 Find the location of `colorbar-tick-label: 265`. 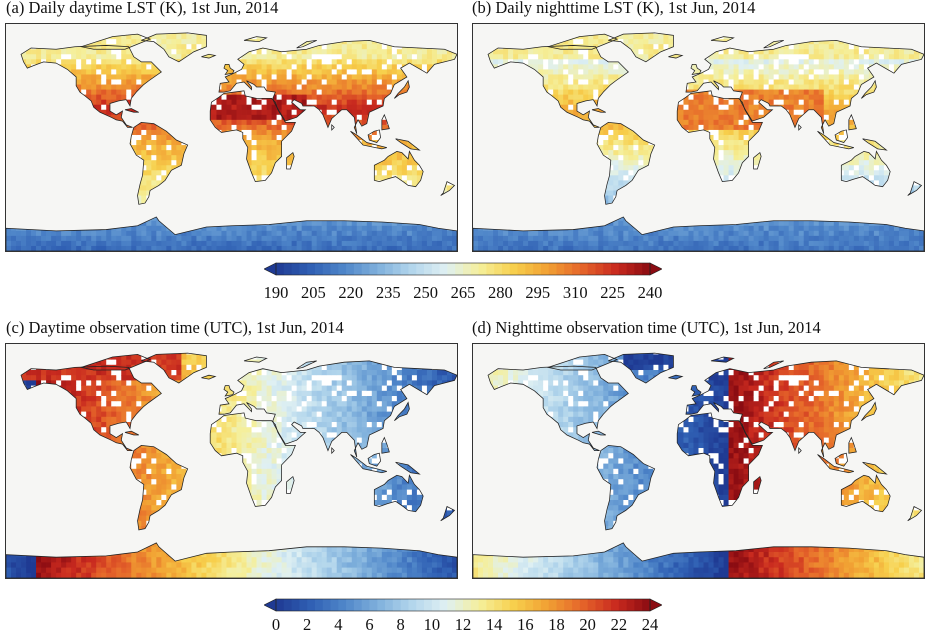

colorbar-tick-label: 265 is located at coordinates (463, 292).